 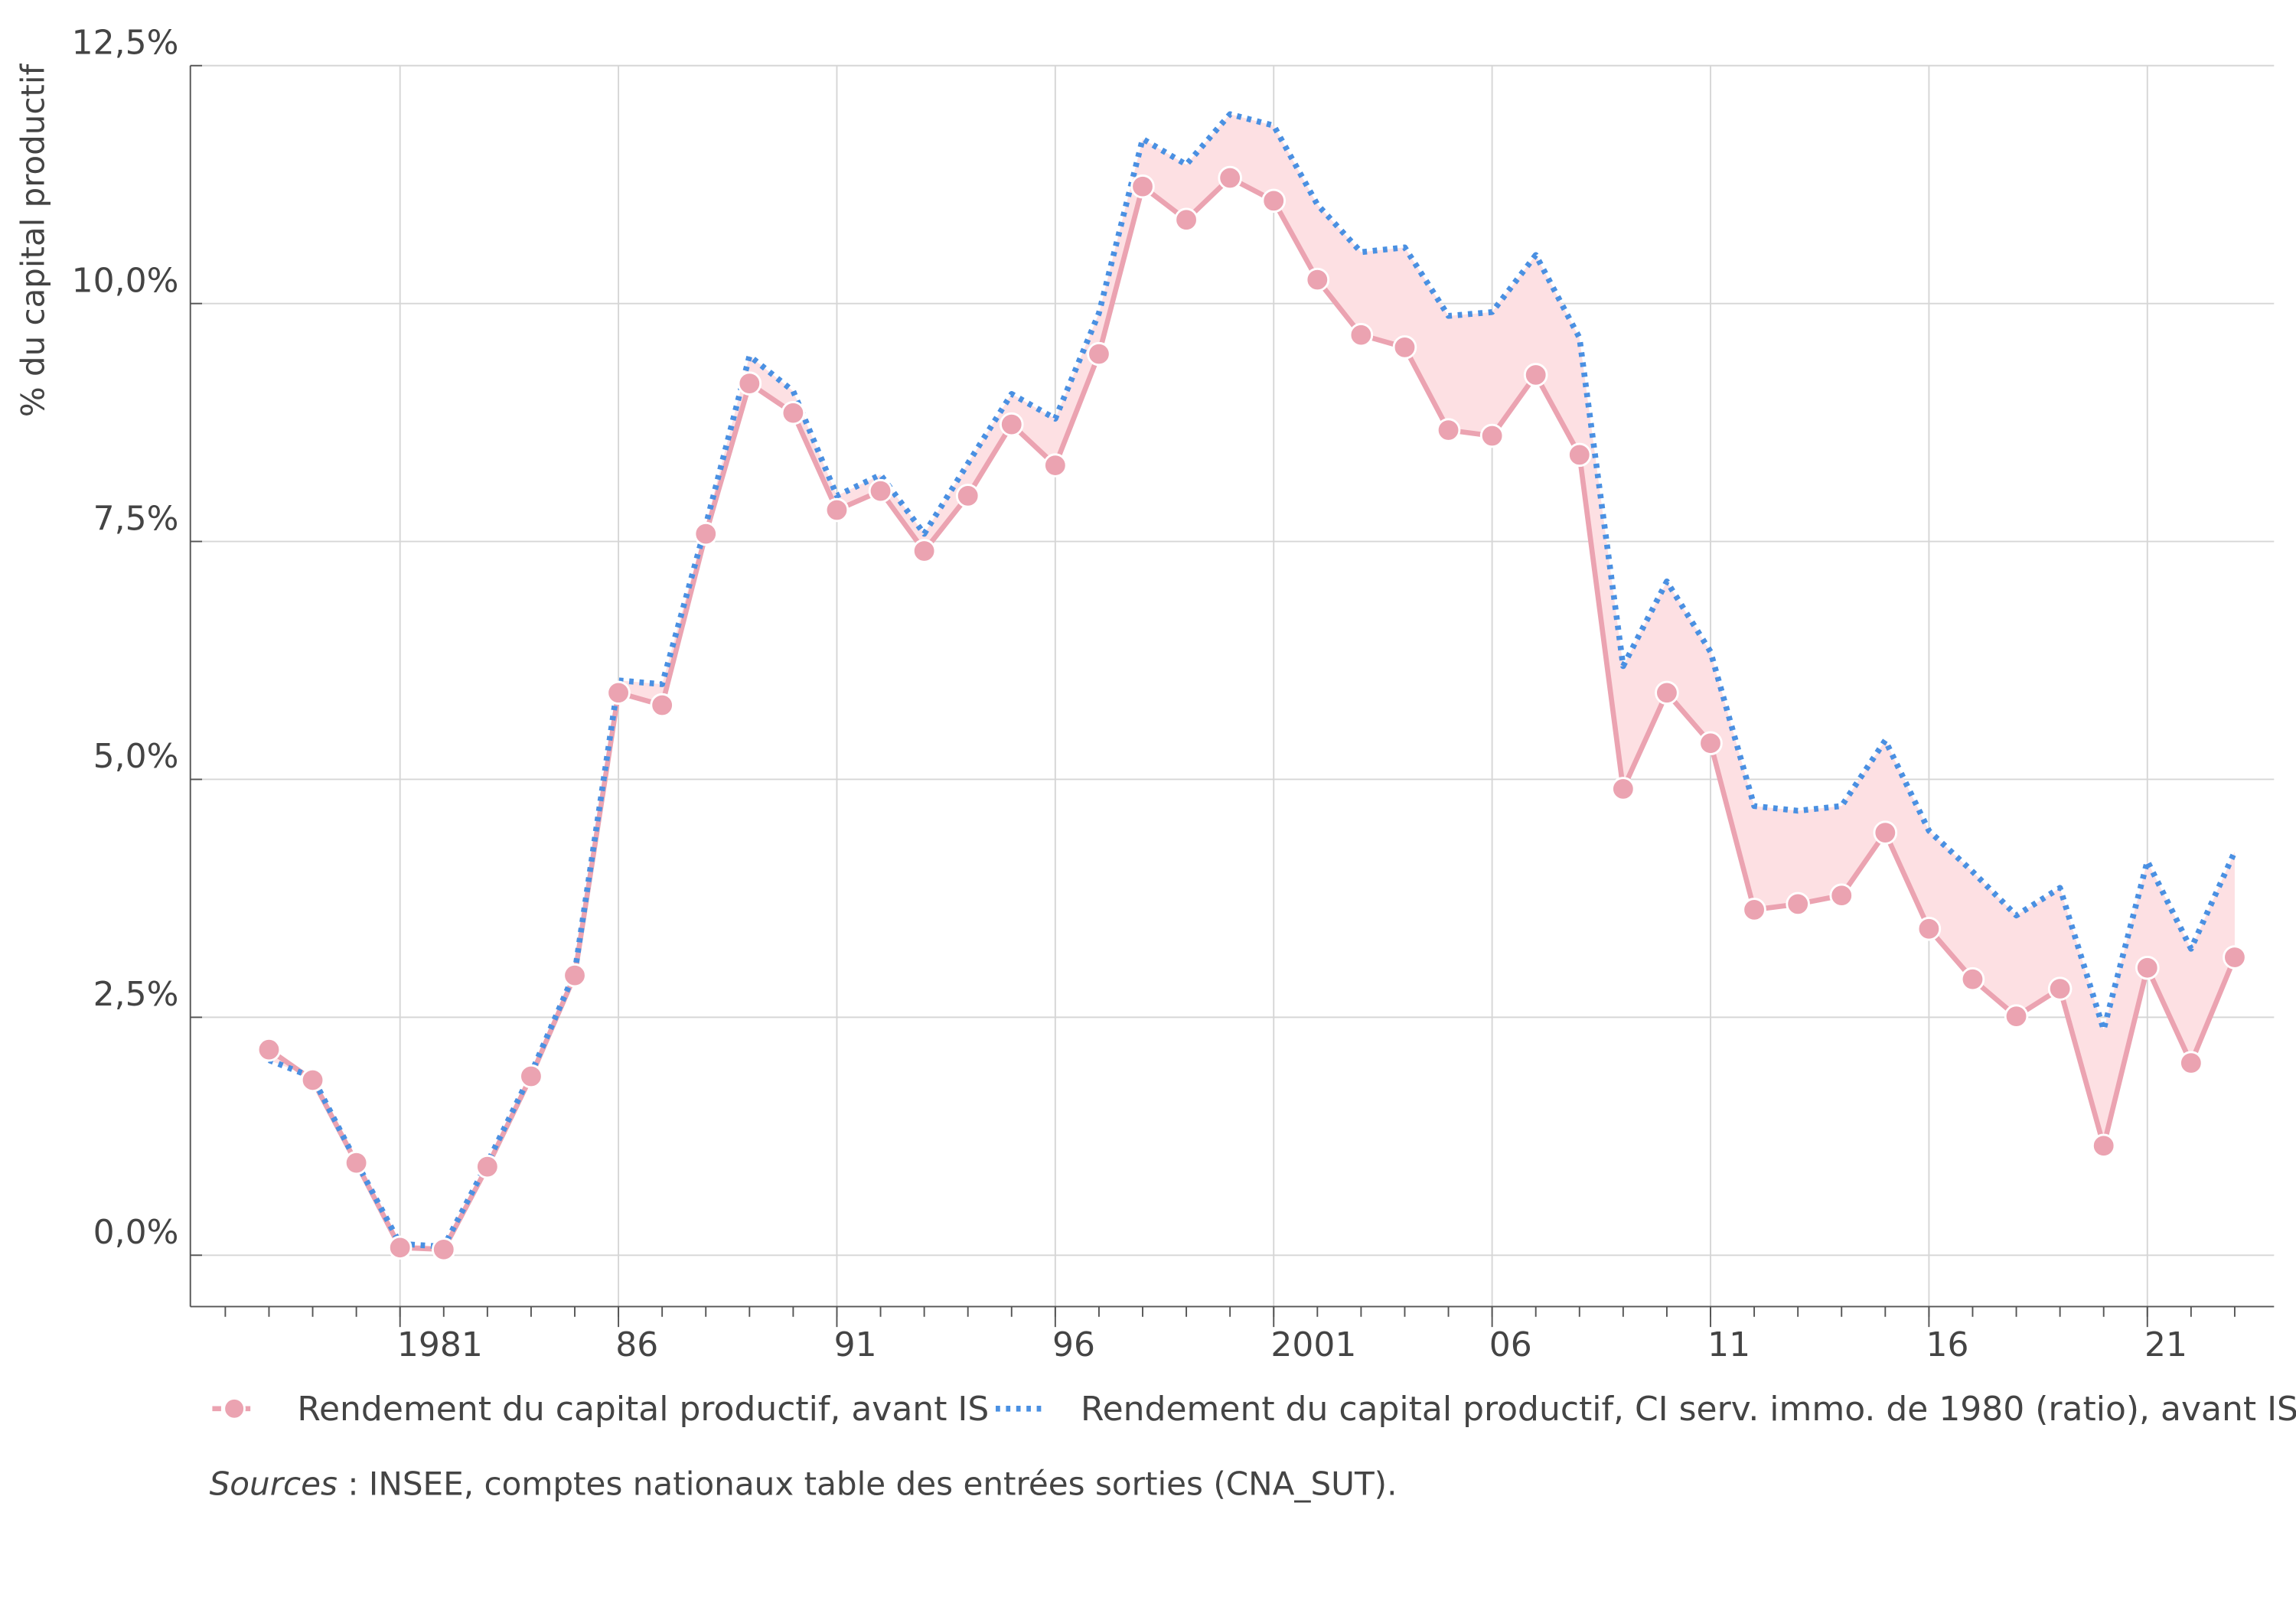 What do you see at coordinates (136, 756) in the screenshot?
I see `y-tick-label: 5,0%` at bounding box center [136, 756].